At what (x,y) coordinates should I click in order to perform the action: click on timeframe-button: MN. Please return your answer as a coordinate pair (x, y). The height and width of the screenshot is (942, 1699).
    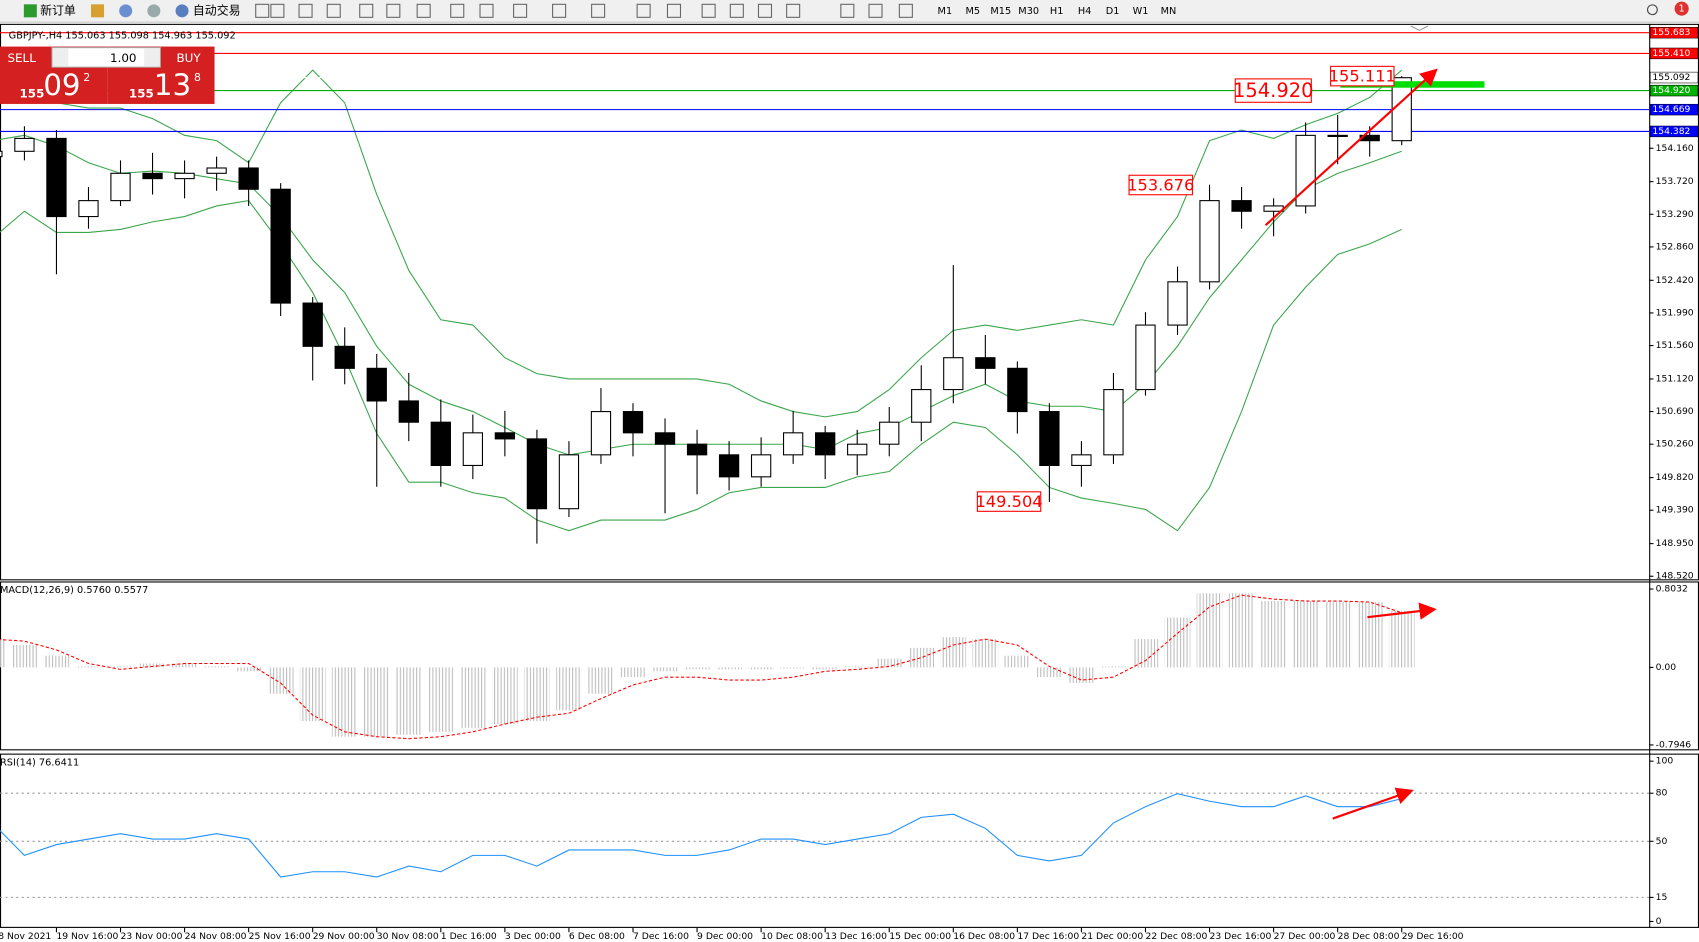
    Looking at the image, I should click on (1169, 11).